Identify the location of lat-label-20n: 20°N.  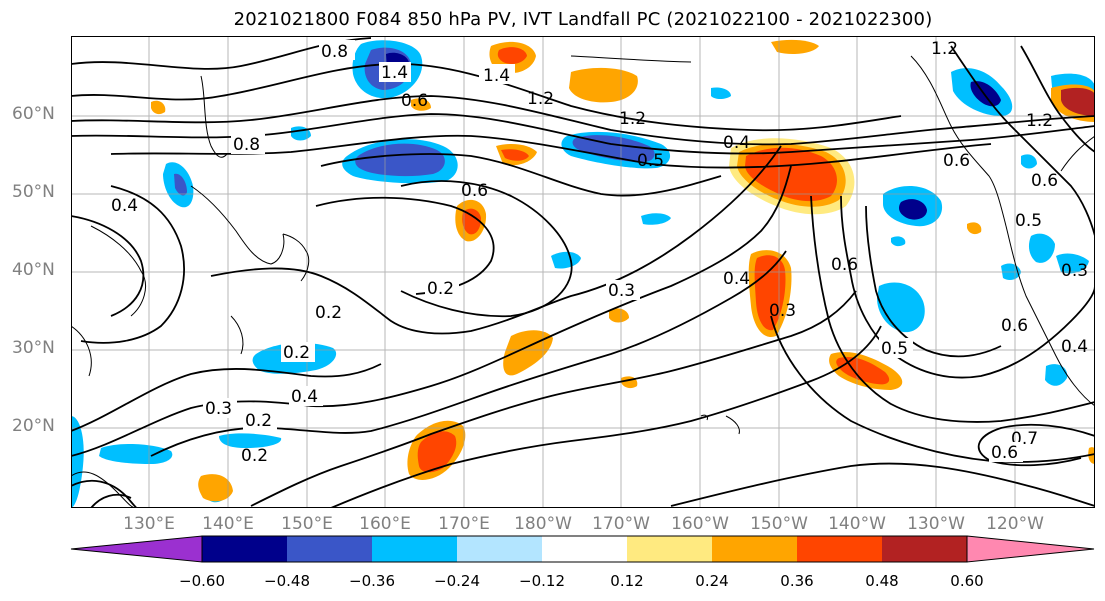
(33, 426).